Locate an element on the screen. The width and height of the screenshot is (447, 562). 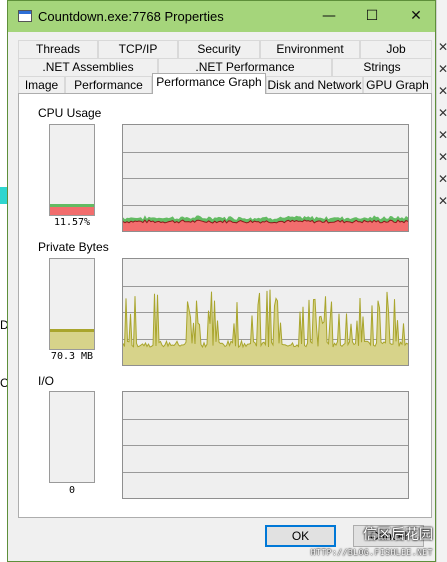
tab-environment: Environment is located at coordinates (310, 49).